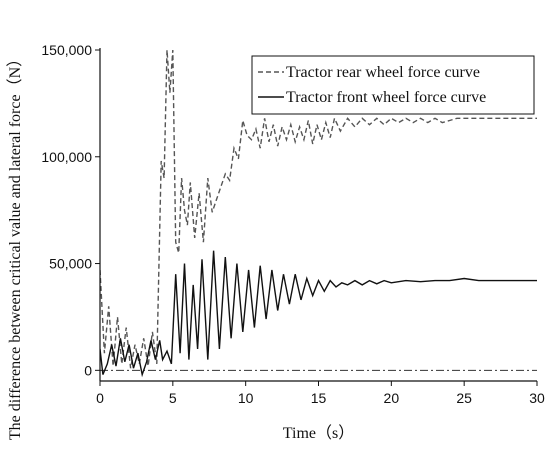  Describe the element at coordinates (383, 72) in the screenshot. I see `legend-label: Tractor rear wheel force curve` at that location.